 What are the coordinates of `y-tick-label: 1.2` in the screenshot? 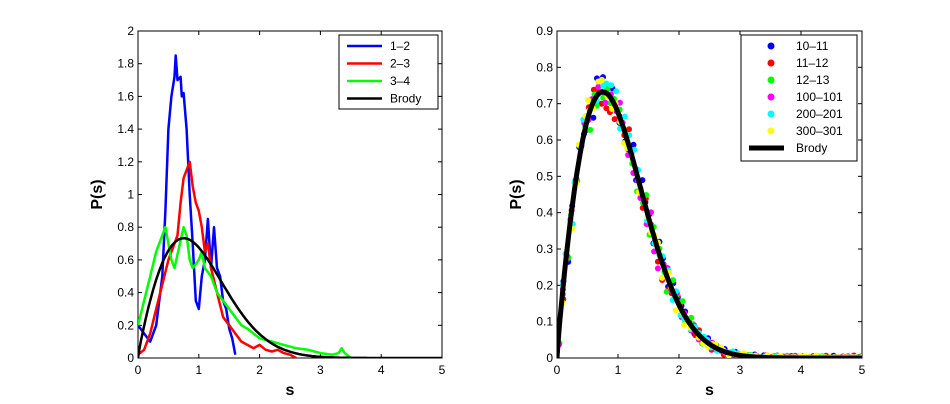 It's located at (125, 162).